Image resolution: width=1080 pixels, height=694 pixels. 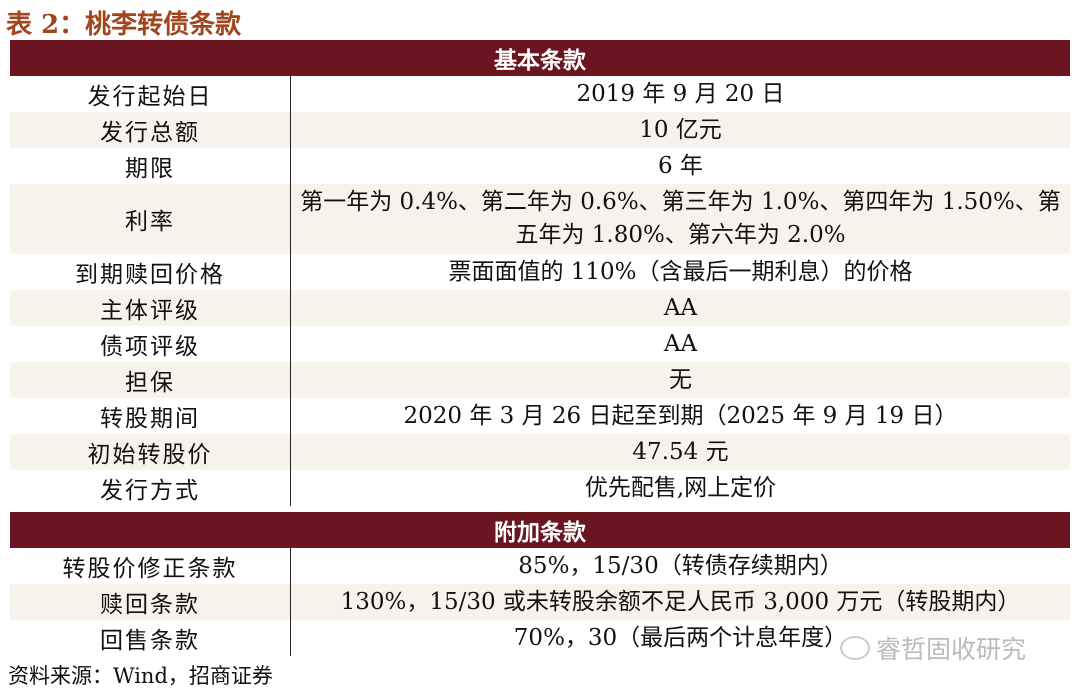 What do you see at coordinates (680, 379) in the screenshot?
I see `term-value: 无` at bounding box center [680, 379].